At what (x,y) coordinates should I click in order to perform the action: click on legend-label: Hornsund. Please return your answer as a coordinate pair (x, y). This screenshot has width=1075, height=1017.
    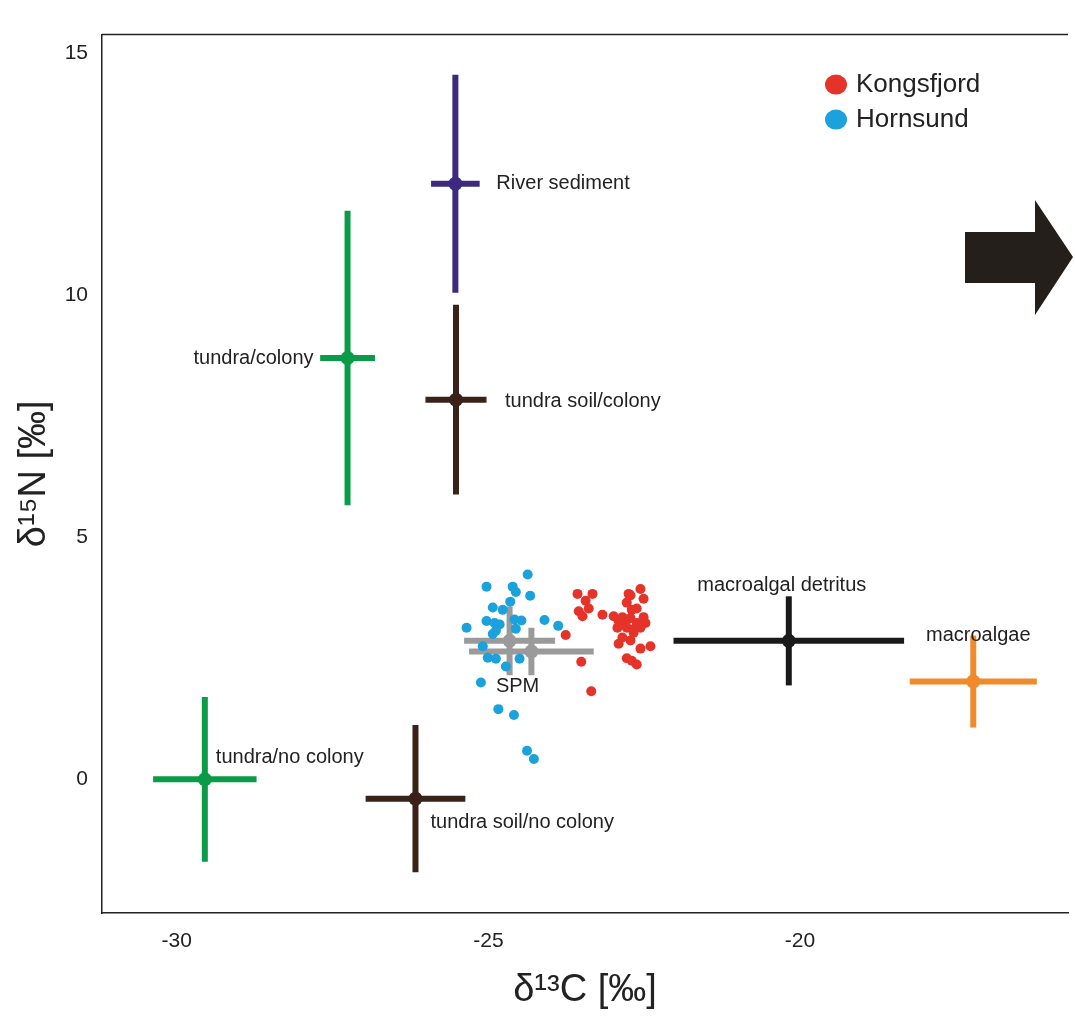
    Looking at the image, I should click on (912, 117).